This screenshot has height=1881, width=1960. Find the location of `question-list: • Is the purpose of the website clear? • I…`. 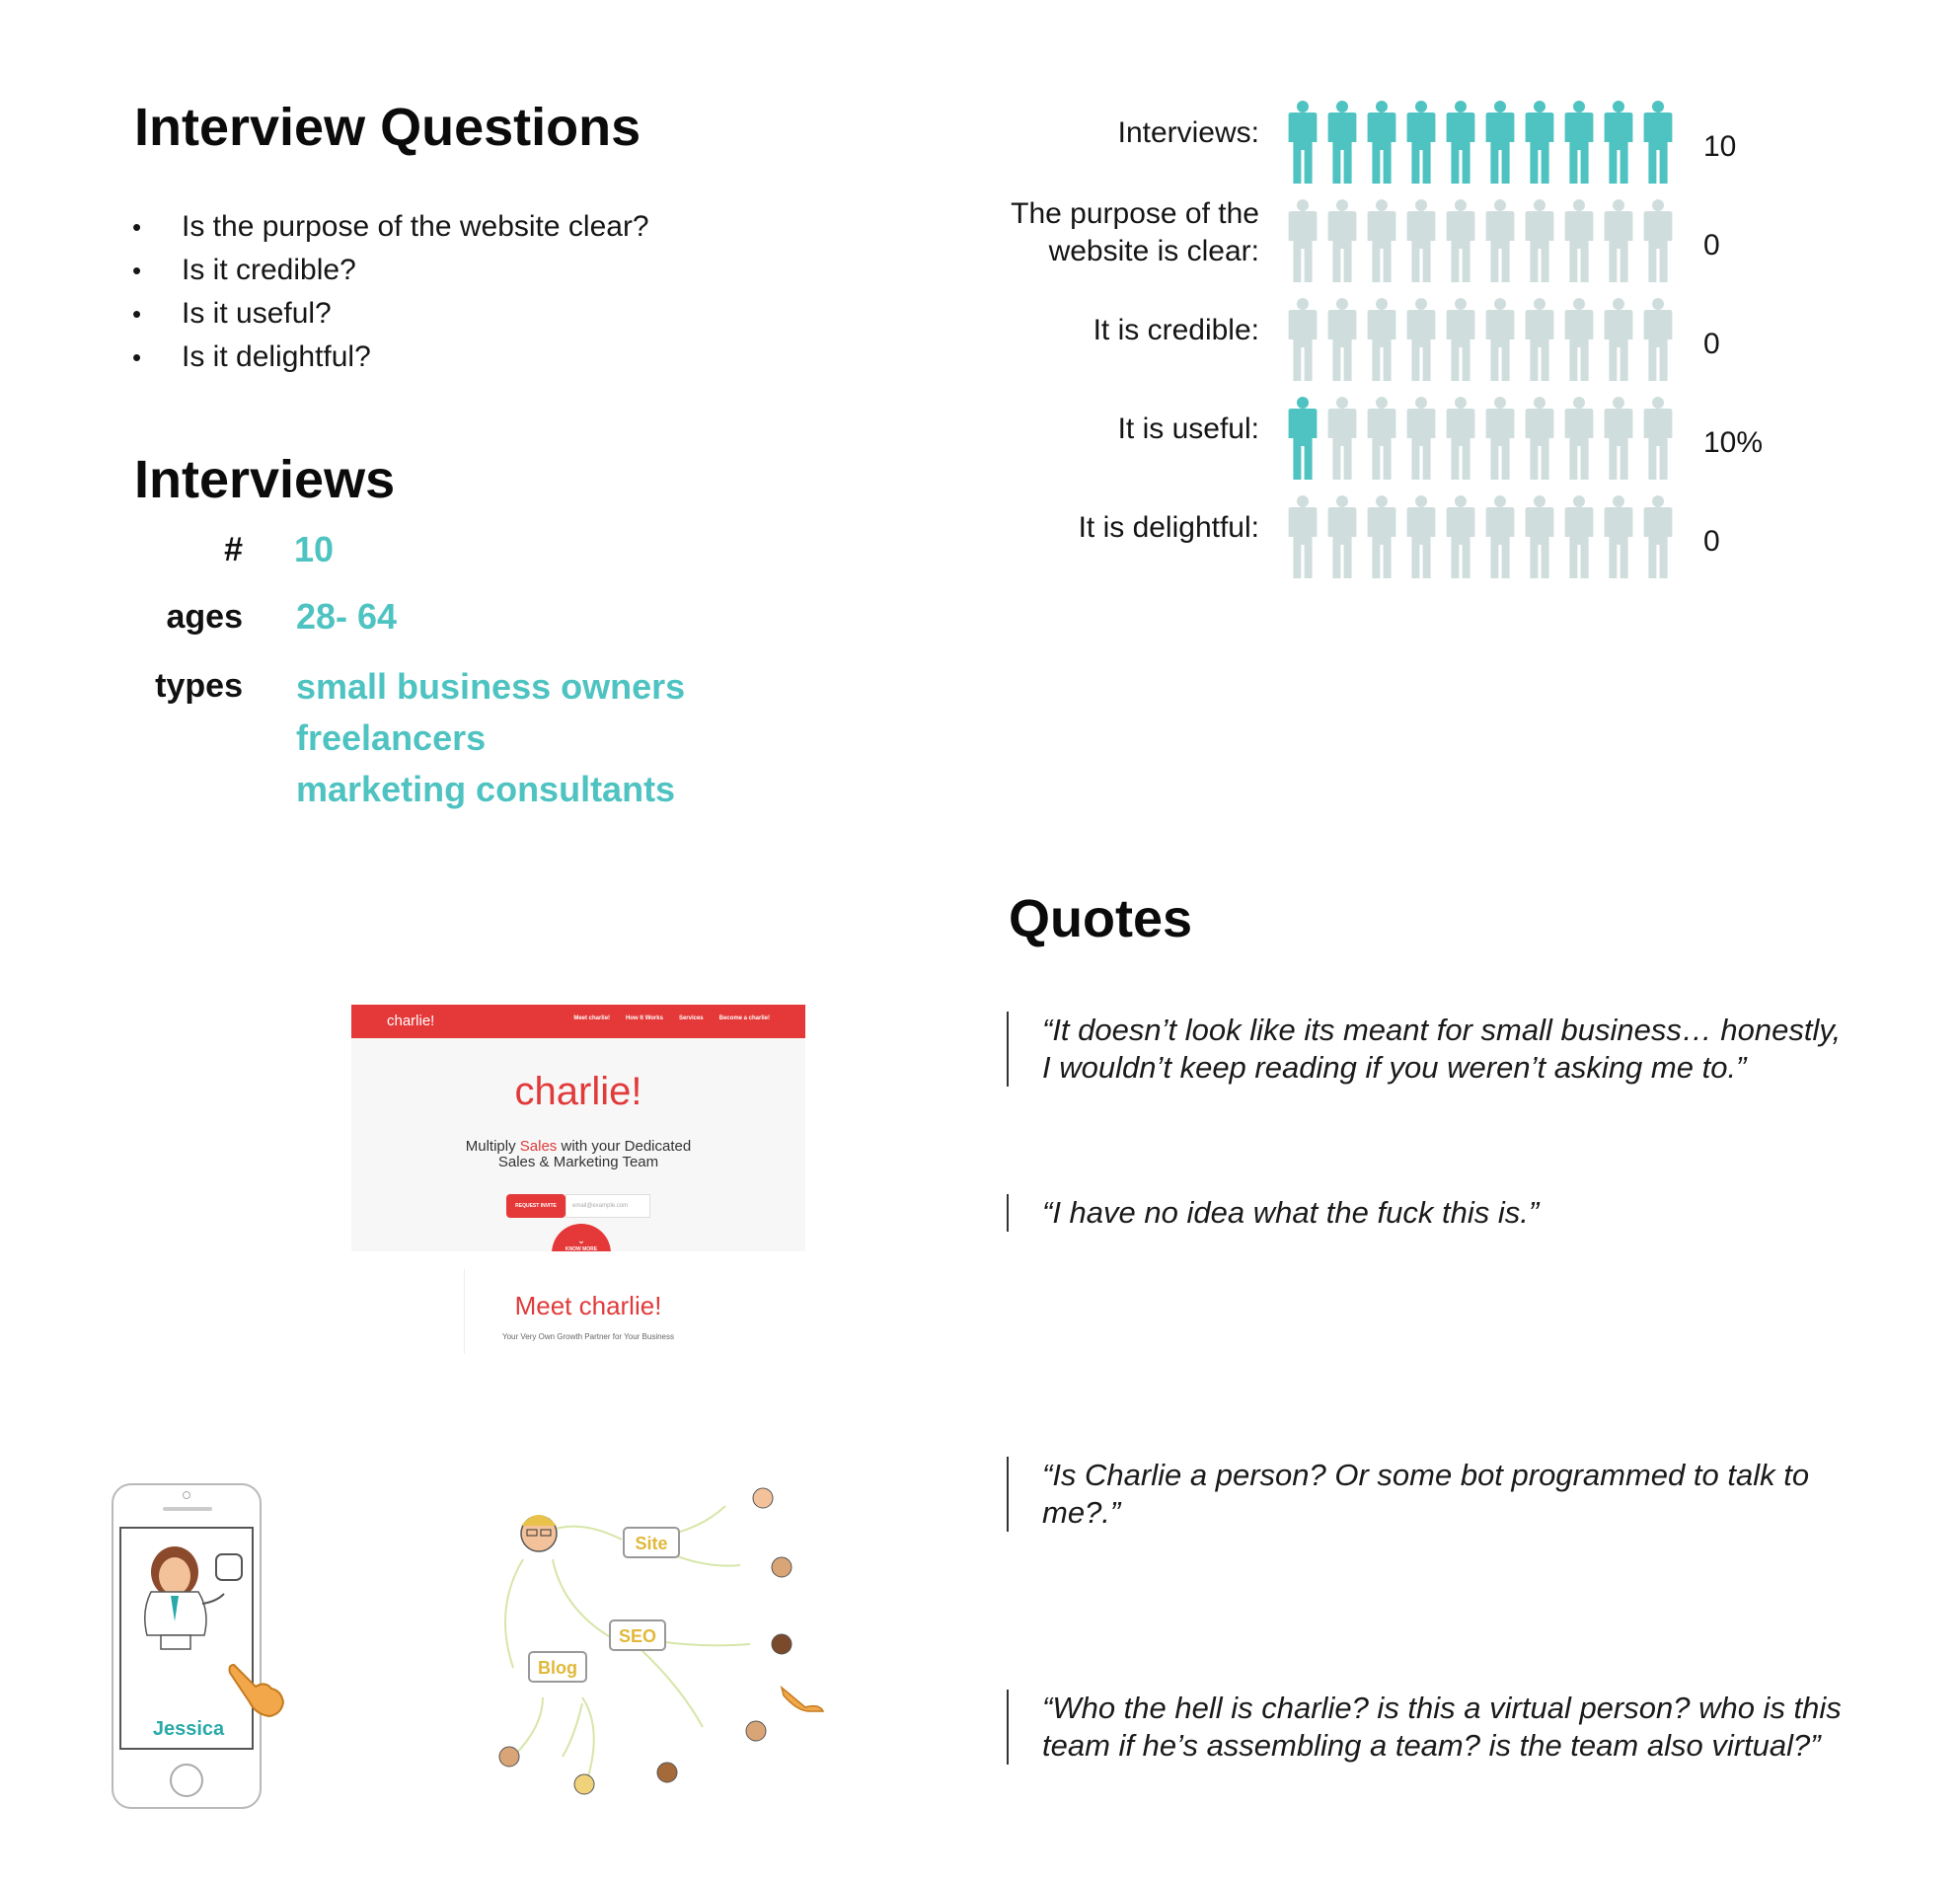

question-list: • Is the purpose of the website clear? • I… is located at coordinates (388, 292).